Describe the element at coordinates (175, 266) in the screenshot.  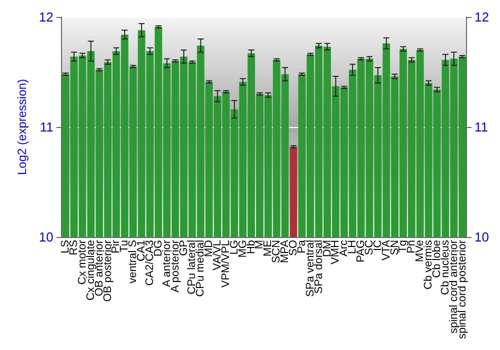
I see `x-tick-label: A posterior` at that location.